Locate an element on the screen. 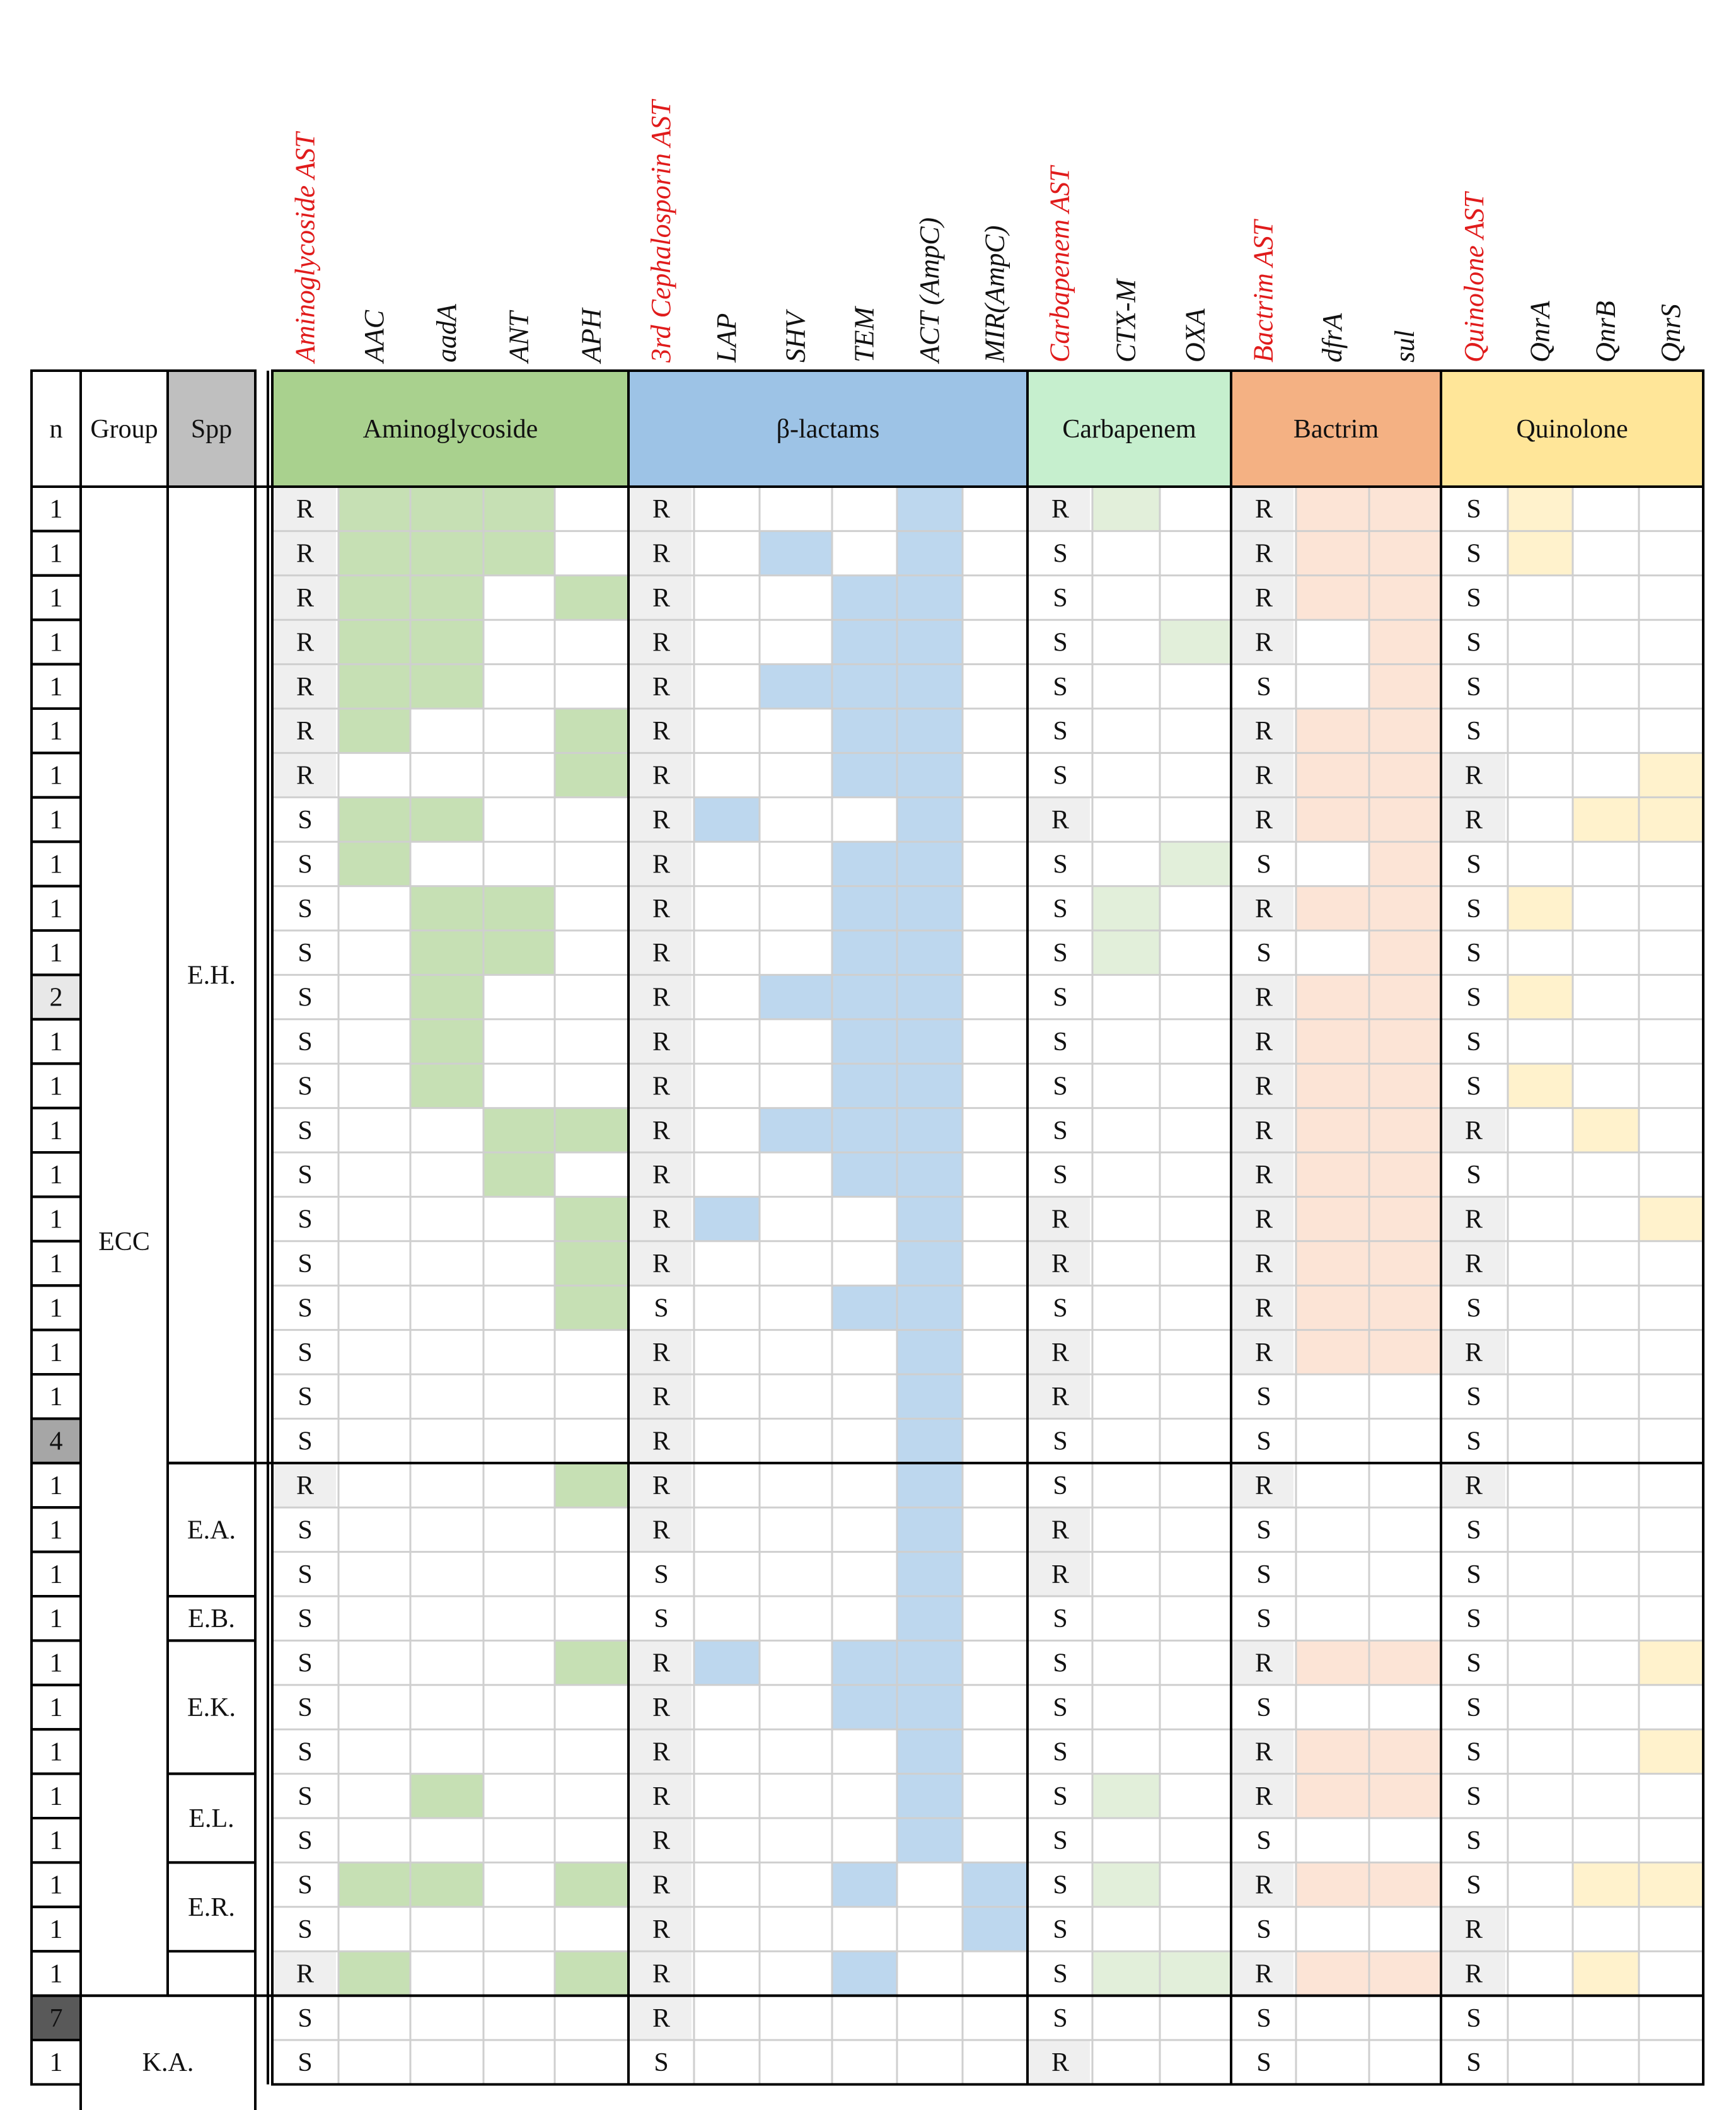  column-label: QnrS is located at coordinates (1670, 333).